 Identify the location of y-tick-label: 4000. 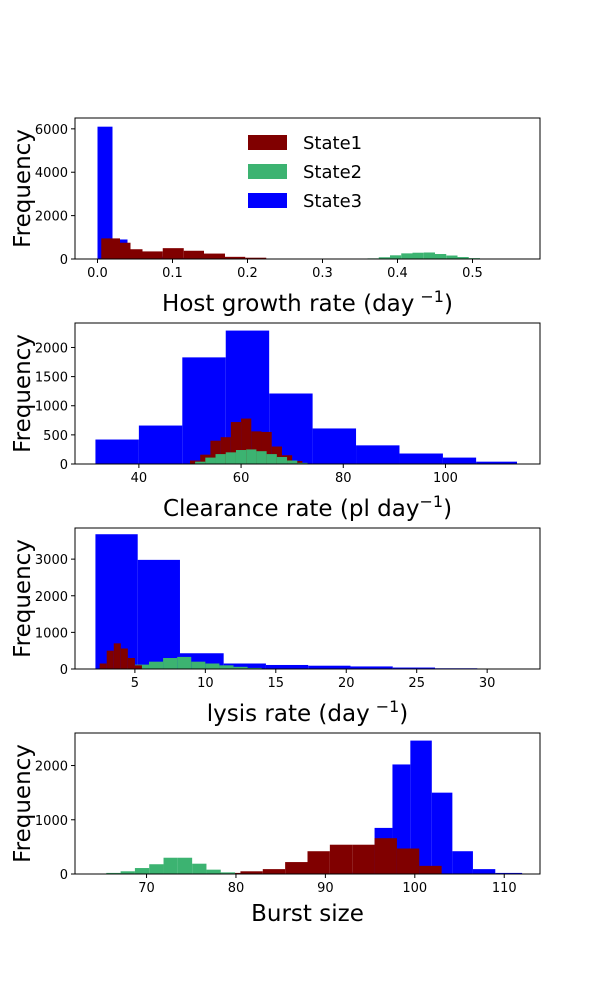
(51, 173).